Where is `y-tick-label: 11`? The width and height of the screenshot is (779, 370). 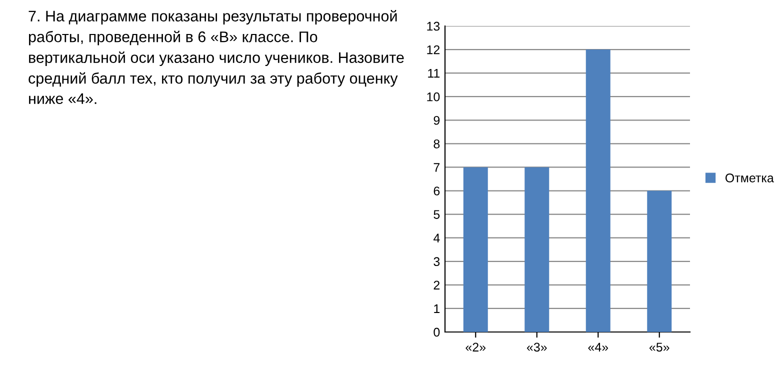 y-tick-label: 11 is located at coordinates (434, 73).